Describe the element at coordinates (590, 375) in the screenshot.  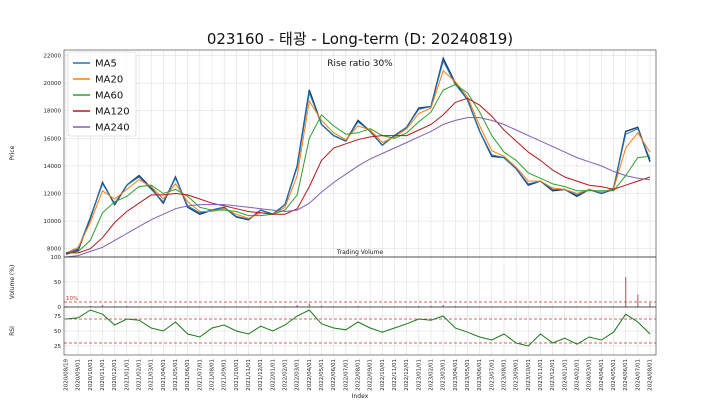
I see `x-tick-label: 2024/03/01` at that location.